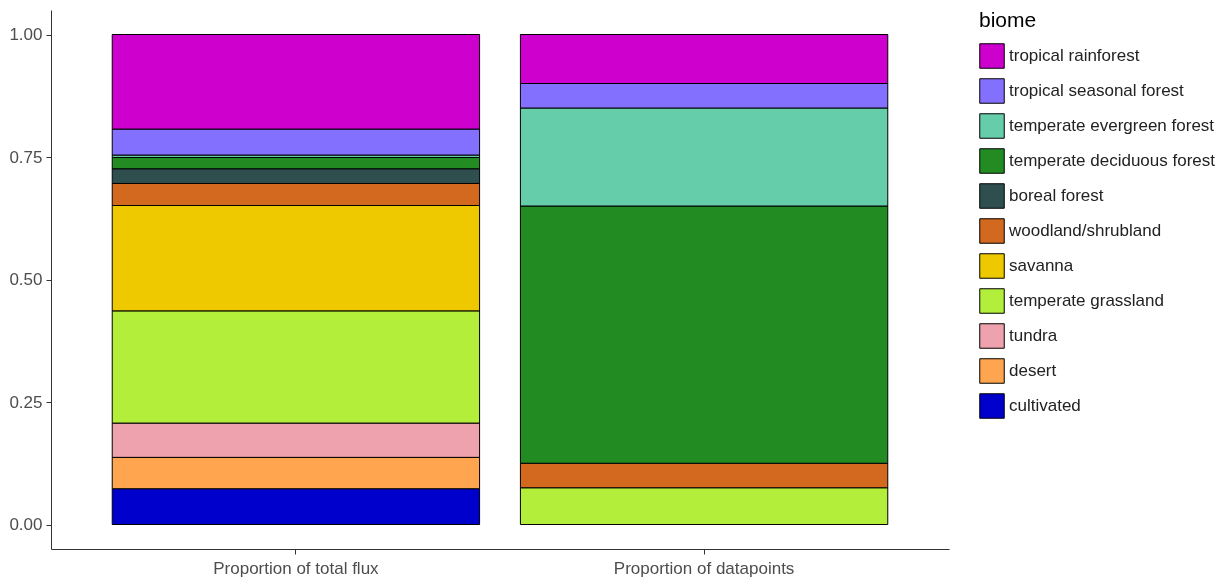 Image resolution: width=1226 pixels, height=584 pixels. I want to click on y-tick-label: 0.25, so click(26, 402).